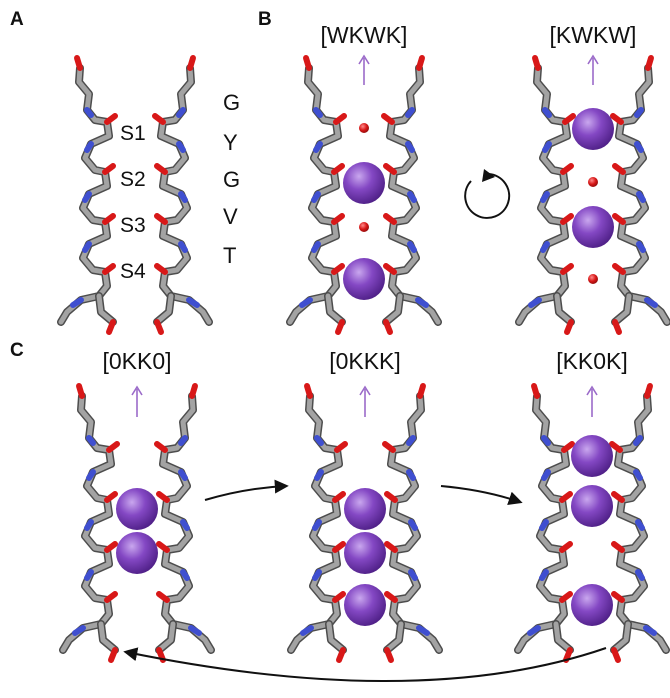 The height and width of the screenshot is (698, 670). What do you see at coordinates (593, 35) in the screenshot?
I see `state-label-kwkw: [KWKW]` at bounding box center [593, 35].